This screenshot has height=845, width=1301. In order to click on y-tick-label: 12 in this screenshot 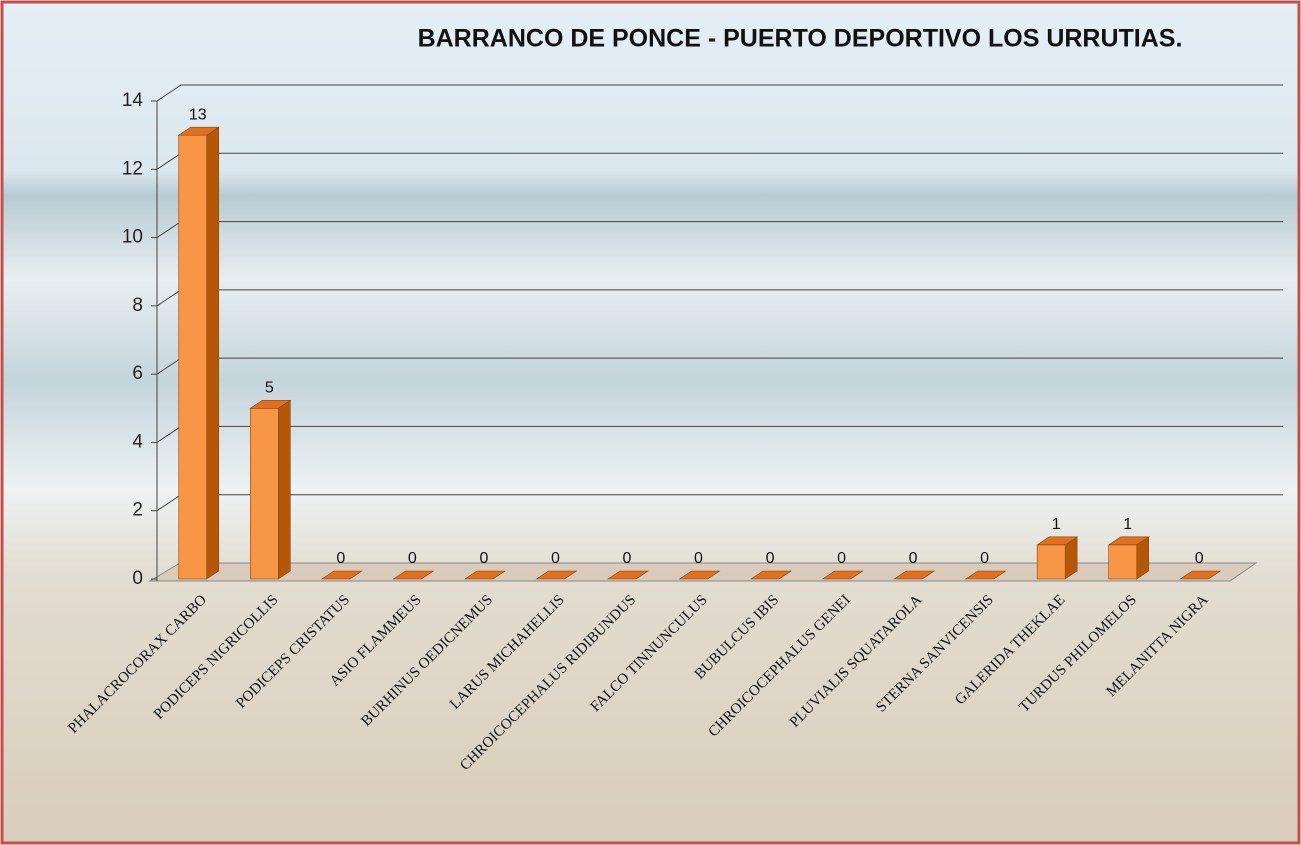, I will do `click(132, 168)`.